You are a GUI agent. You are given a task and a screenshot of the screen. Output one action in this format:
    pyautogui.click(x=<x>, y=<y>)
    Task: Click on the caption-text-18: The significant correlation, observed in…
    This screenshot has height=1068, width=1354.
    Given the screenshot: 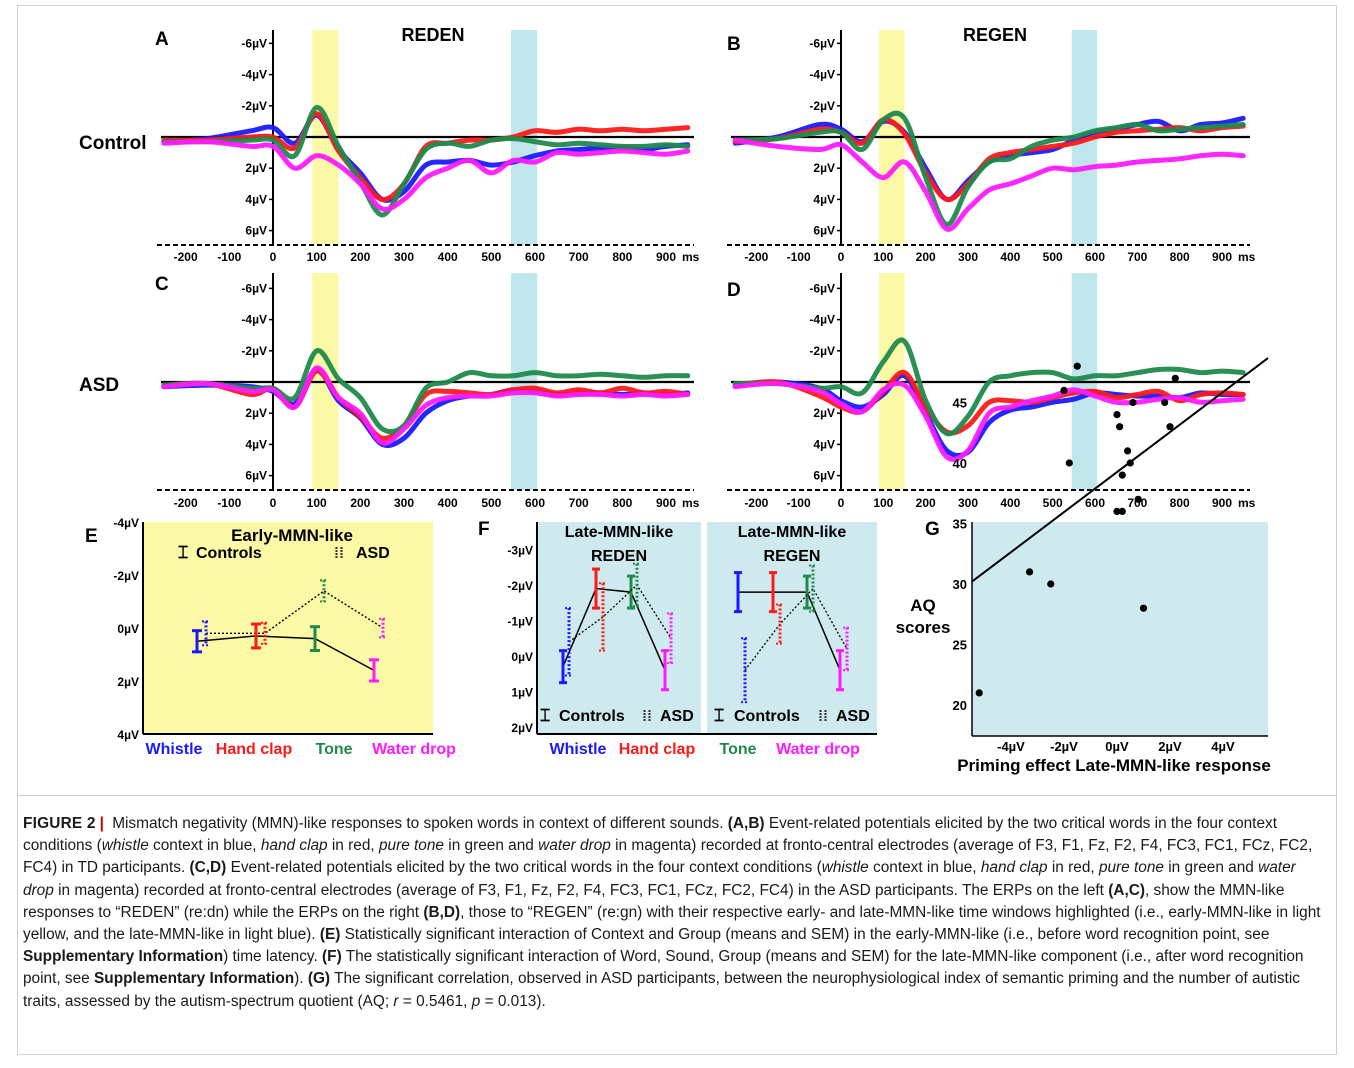 What is the action you would take?
    pyautogui.click(x=661, y=990)
    